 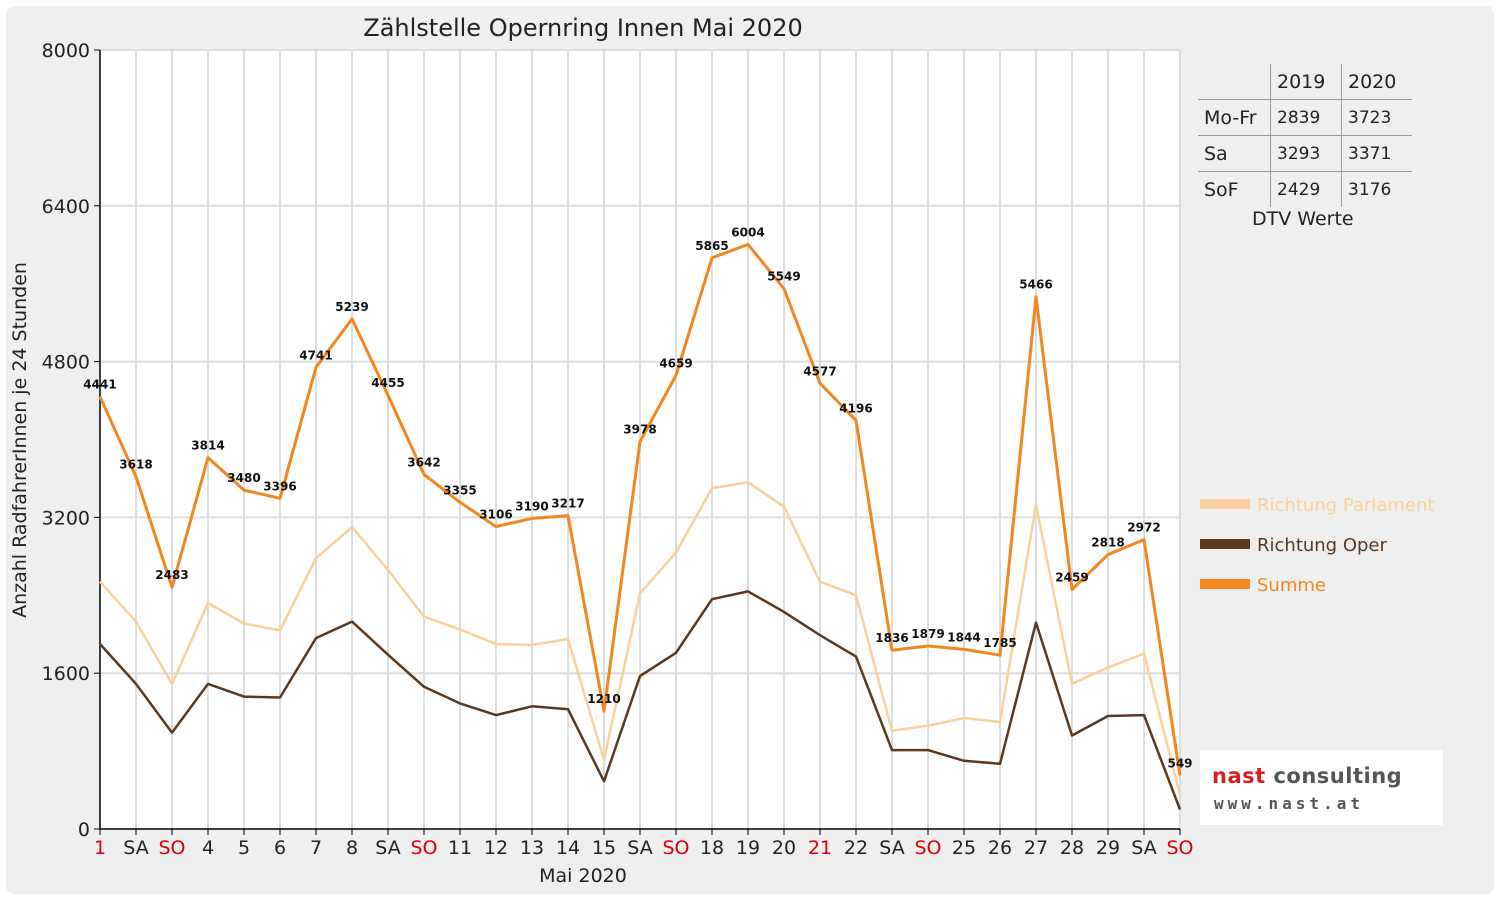 What do you see at coordinates (66, 518) in the screenshot?
I see `y-tick-label: 3200` at bounding box center [66, 518].